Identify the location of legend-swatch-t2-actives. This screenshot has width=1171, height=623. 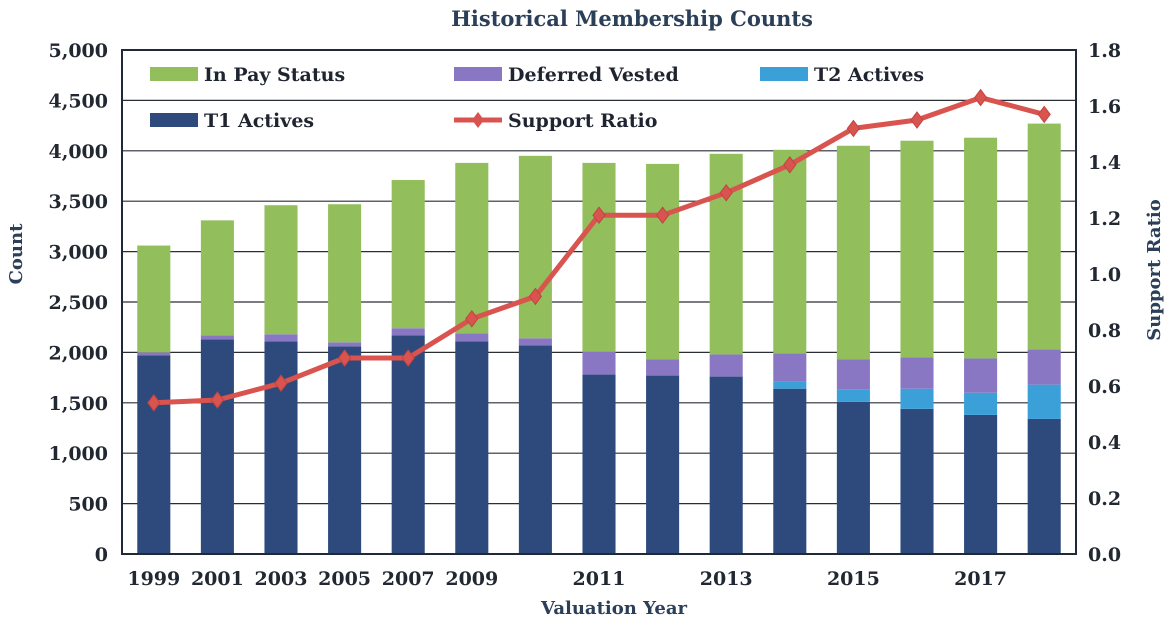
(784, 74).